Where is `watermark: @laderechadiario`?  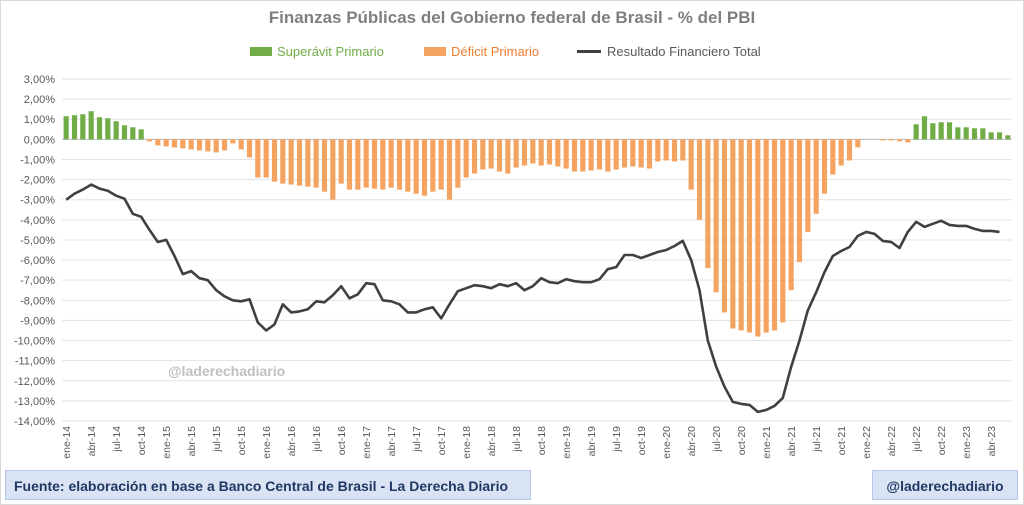
watermark: @laderechadiario is located at coordinates (227, 371).